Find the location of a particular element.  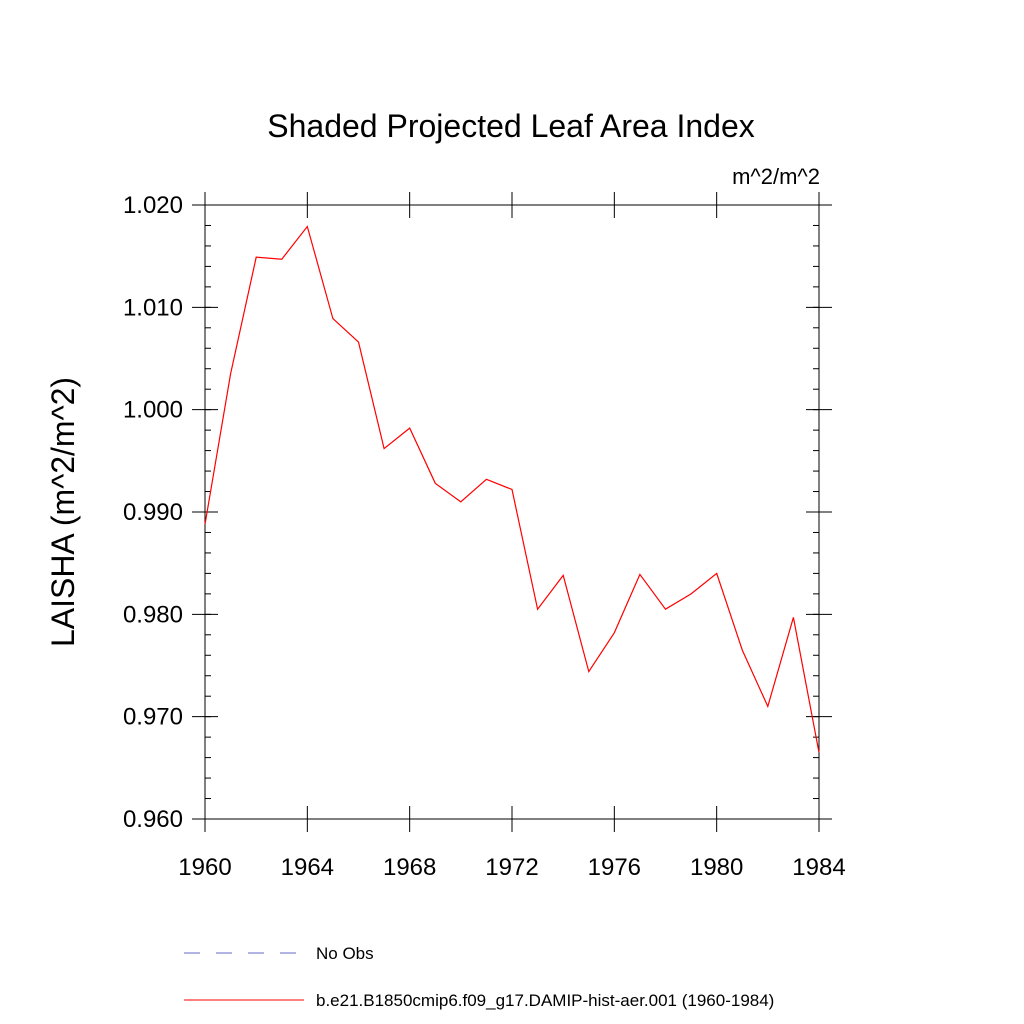

y-tick-label: 1.000 is located at coordinates (153, 410).